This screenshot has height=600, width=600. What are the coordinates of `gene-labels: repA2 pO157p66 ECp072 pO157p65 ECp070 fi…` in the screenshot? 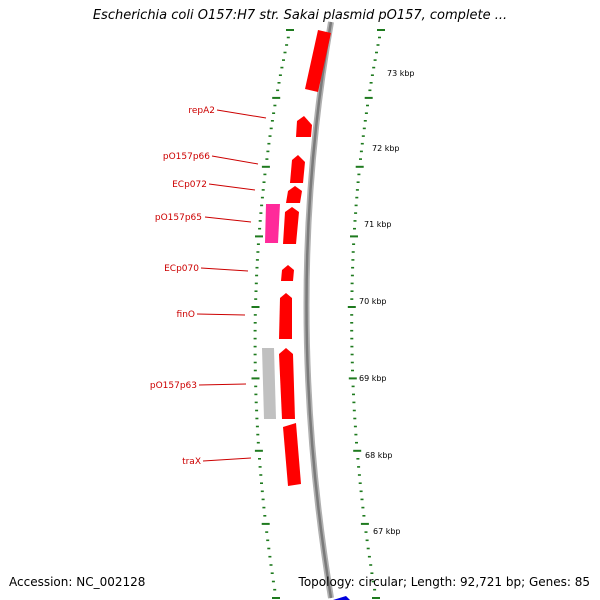 It's located at (182, 286).